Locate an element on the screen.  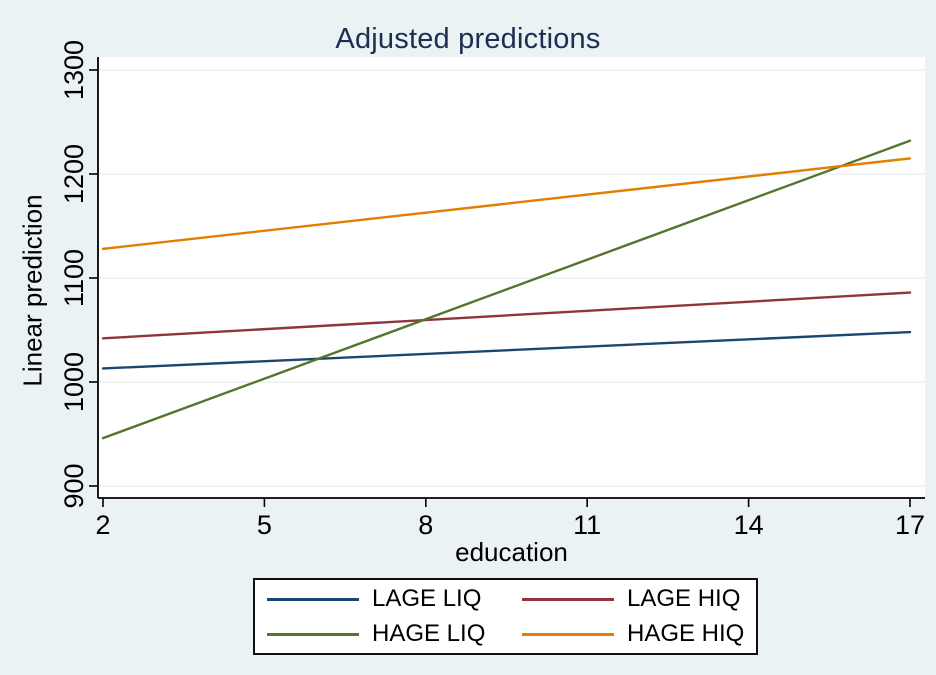
series-line-hage-hiq is located at coordinates (506, 204).